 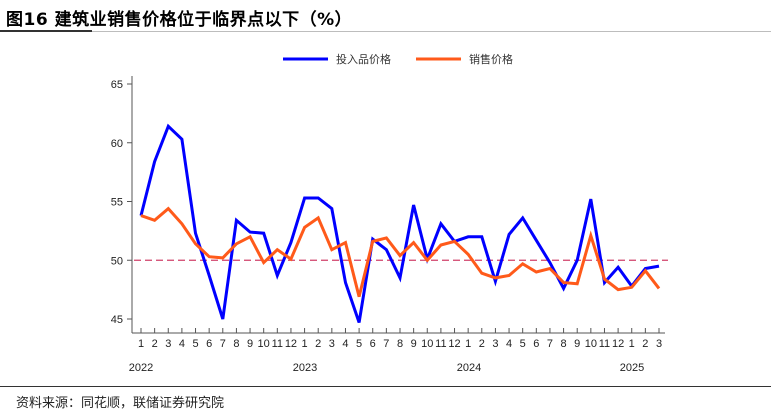 I want to click on bottom-divider, so click(x=385, y=386).